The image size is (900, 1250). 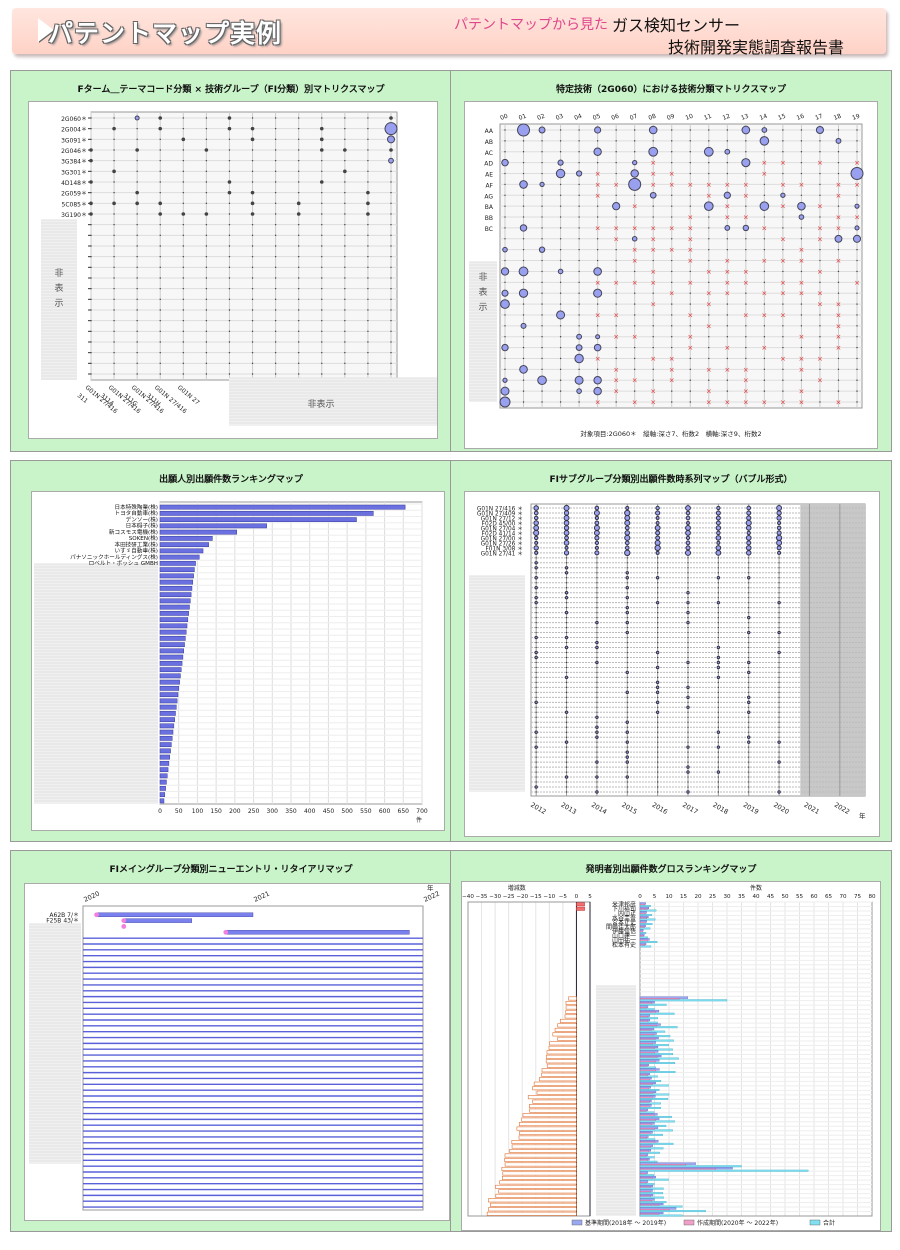 I want to click on right-tick-label: 35, so click(x=742, y=897).